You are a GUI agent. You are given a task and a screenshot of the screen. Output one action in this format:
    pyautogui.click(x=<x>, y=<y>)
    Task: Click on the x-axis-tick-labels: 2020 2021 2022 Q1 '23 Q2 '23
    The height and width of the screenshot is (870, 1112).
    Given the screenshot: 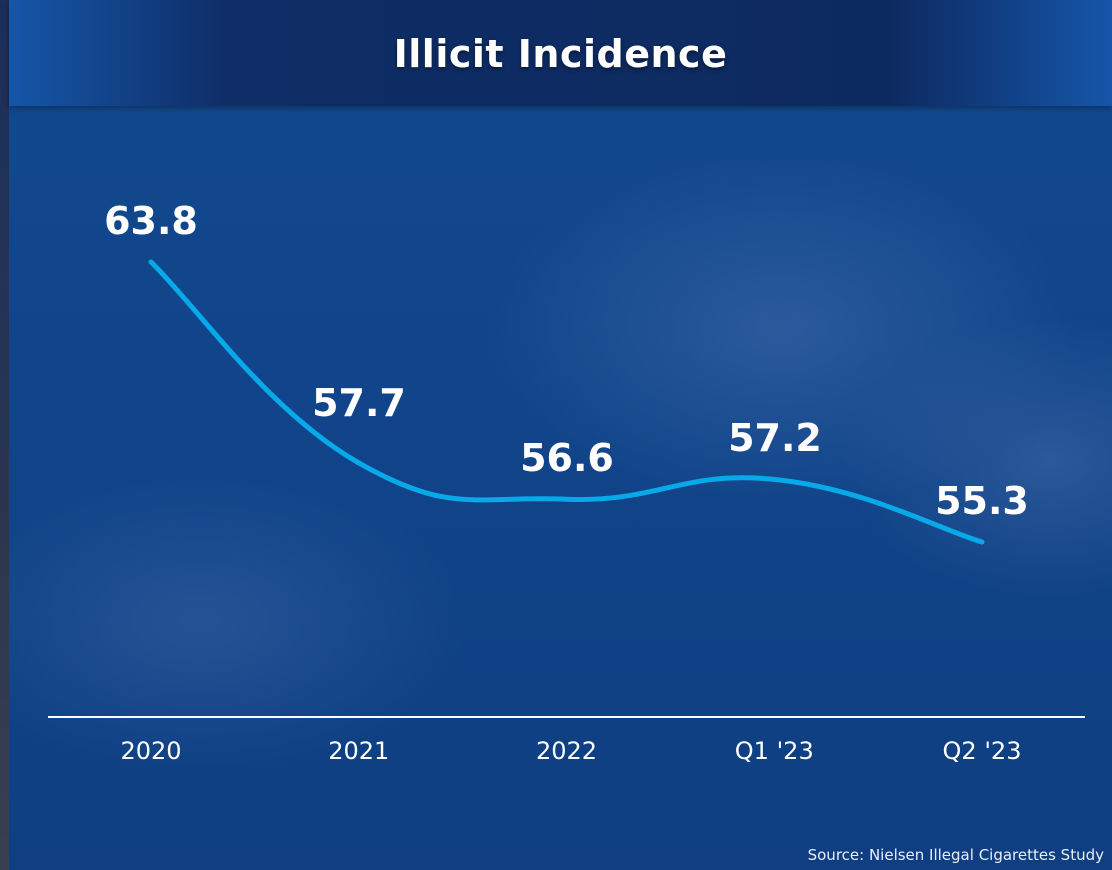 What is the action you would take?
    pyautogui.click(x=570, y=751)
    